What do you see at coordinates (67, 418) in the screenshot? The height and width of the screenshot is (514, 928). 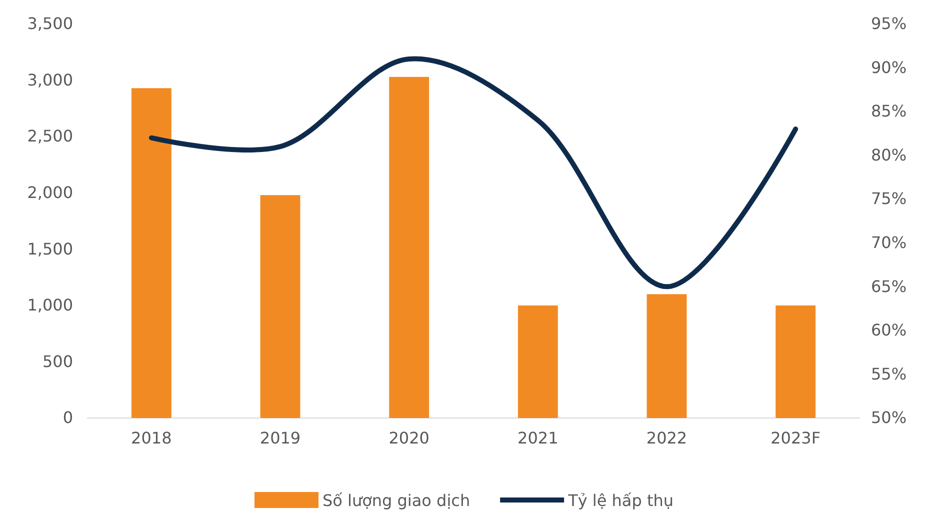 I see `y-tick-label: 0` at bounding box center [67, 418].